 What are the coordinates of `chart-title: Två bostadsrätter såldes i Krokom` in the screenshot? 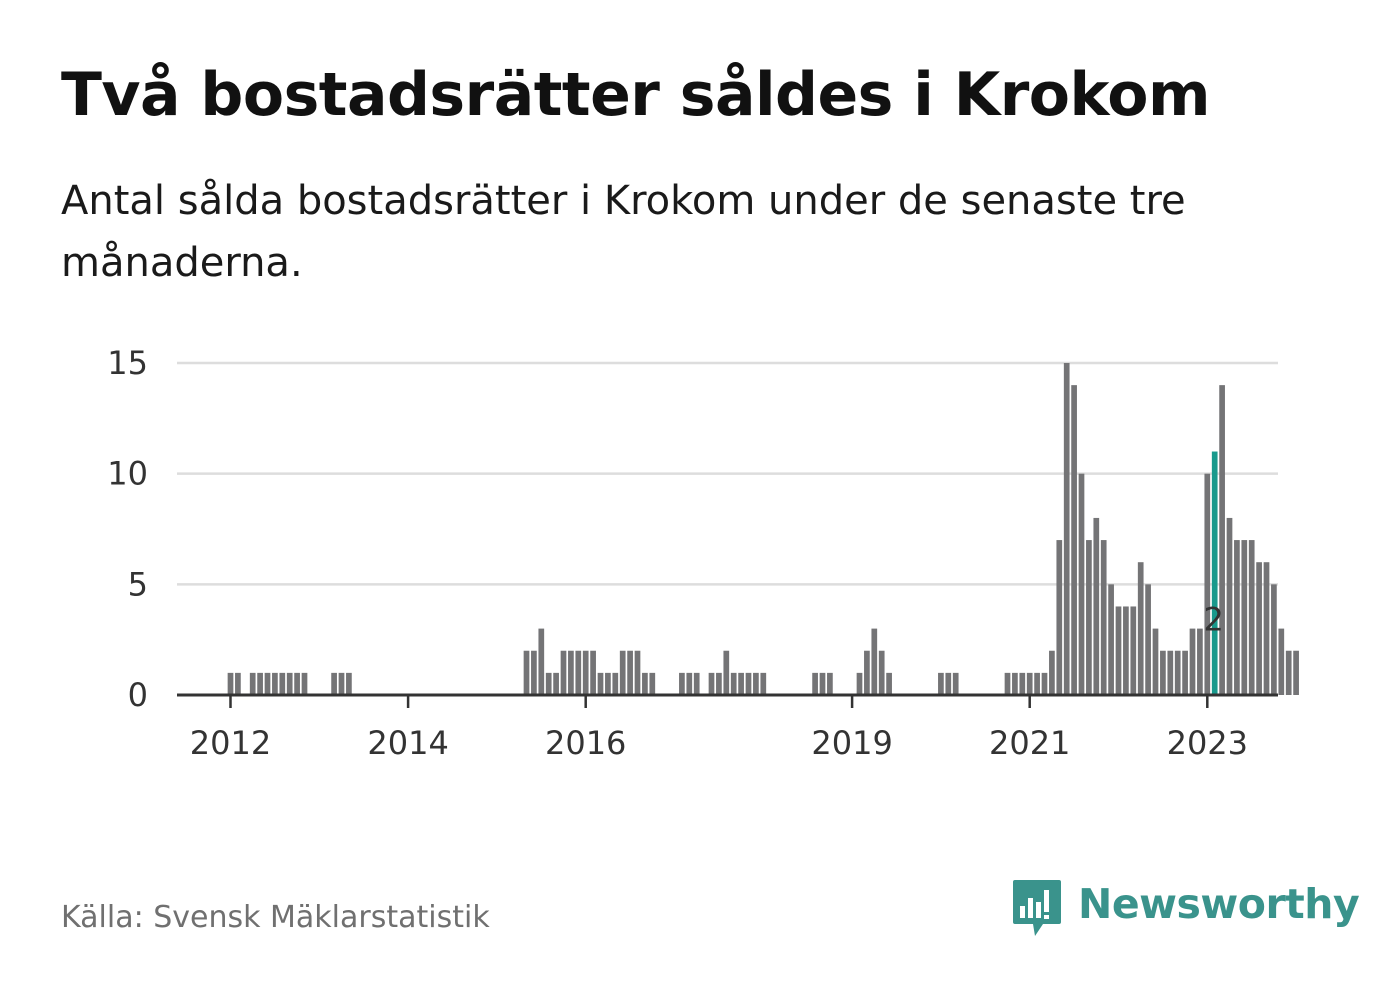 It's located at (636, 95).